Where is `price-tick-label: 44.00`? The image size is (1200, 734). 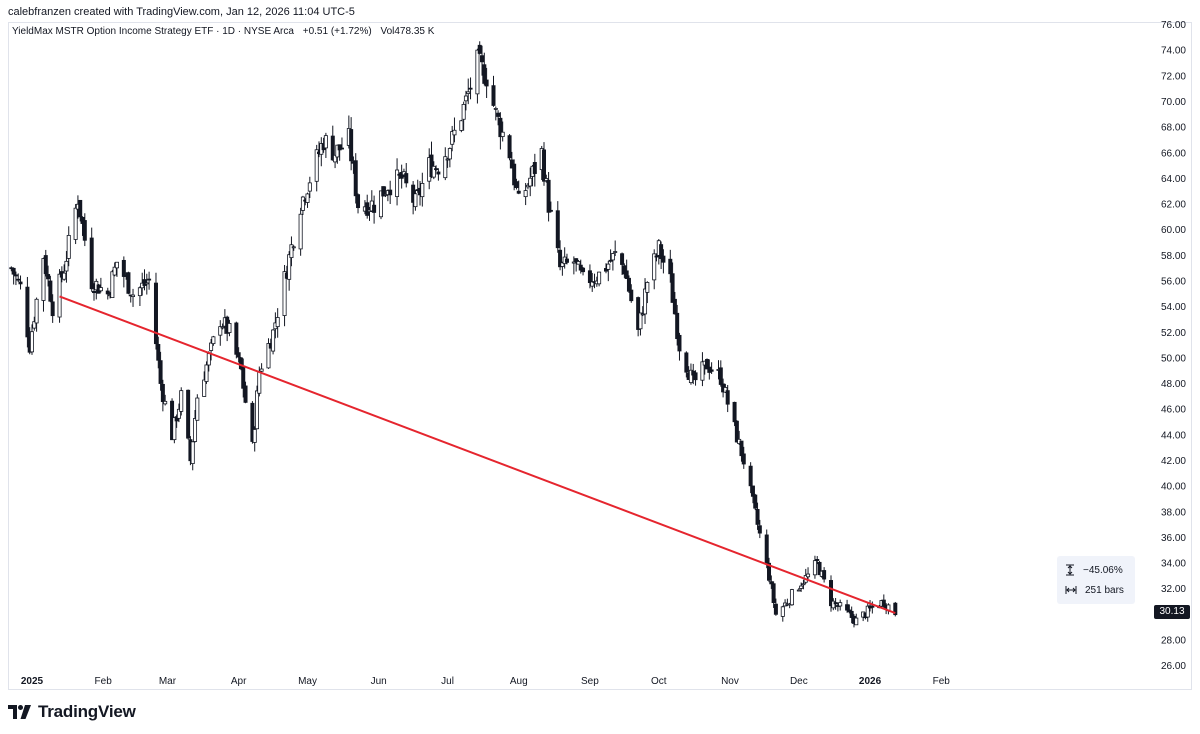 price-tick-label: 44.00 is located at coordinates (1173, 435).